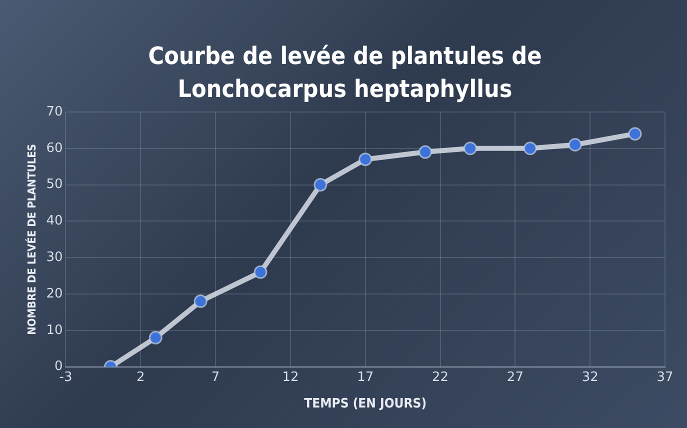 The width and height of the screenshot is (687, 428). What do you see at coordinates (54, 294) in the screenshot?
I see `y-tick-label: 20` at bounding box center [54, 294].